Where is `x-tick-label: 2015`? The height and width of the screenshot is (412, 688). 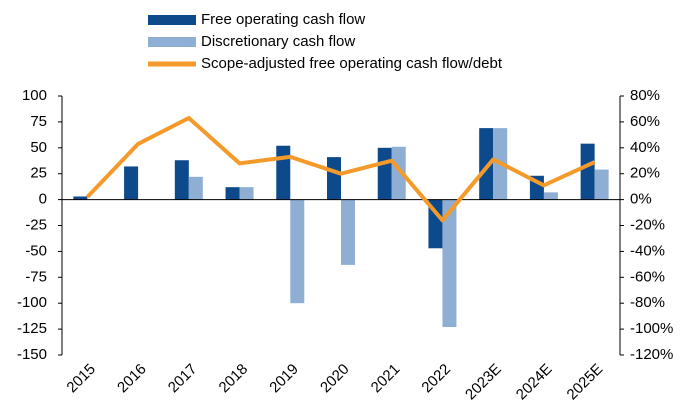
x-tick-label: 2015 is located at coordinates (81, 379).